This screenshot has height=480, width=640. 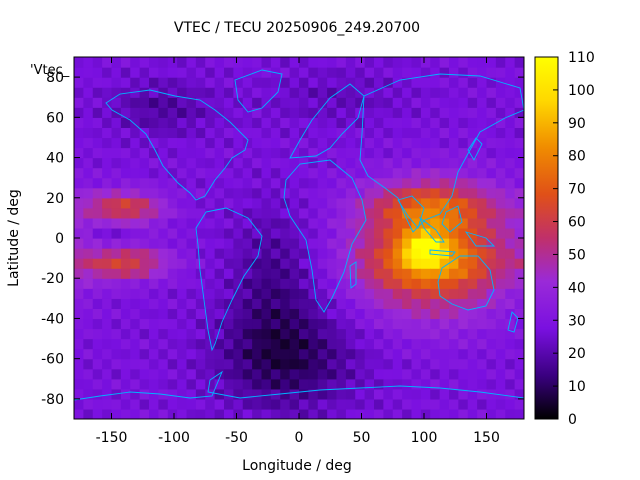 I want to click on colorbar-tick-label: 50, so click(x=577, y=255).